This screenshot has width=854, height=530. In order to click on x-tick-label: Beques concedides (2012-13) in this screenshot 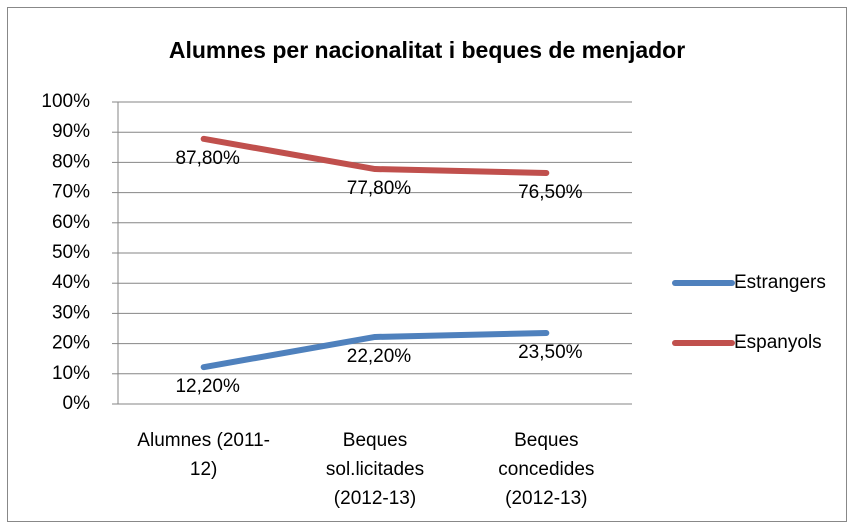, I will do `click(546, 469)`.